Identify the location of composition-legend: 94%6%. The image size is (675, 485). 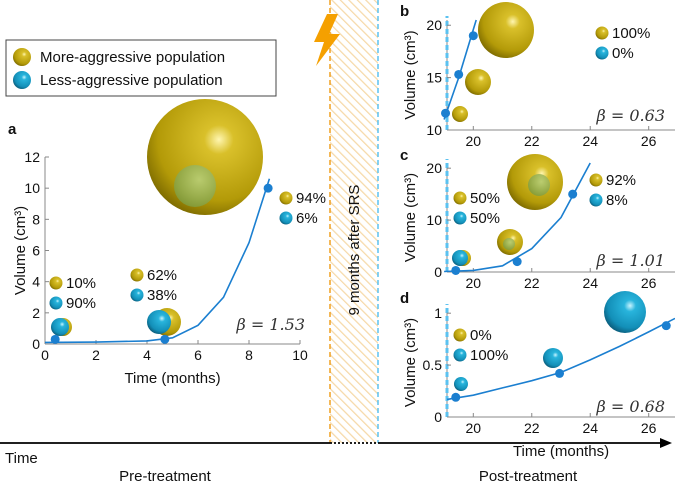
(302, 208).